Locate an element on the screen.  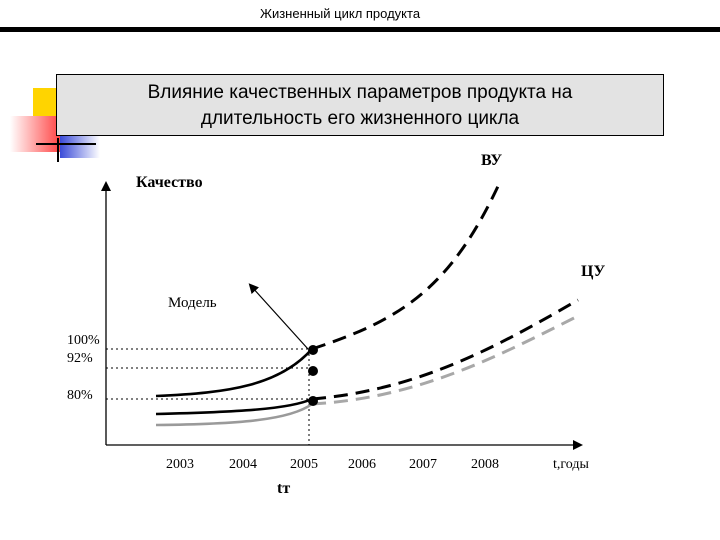
x-tick-label: 2005 is located at coordinates (304, 464).